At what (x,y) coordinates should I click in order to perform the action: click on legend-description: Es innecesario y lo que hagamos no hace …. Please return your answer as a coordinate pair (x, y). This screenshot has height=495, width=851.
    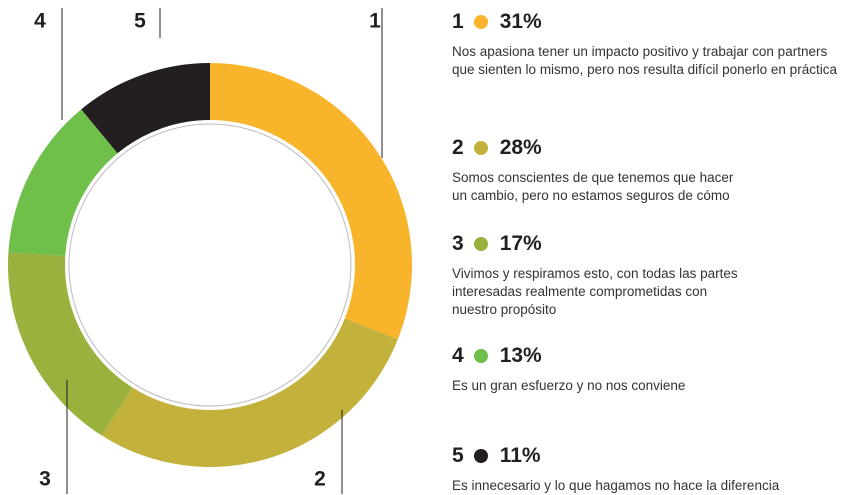
    Looking at the image, I should click on (616, 485).